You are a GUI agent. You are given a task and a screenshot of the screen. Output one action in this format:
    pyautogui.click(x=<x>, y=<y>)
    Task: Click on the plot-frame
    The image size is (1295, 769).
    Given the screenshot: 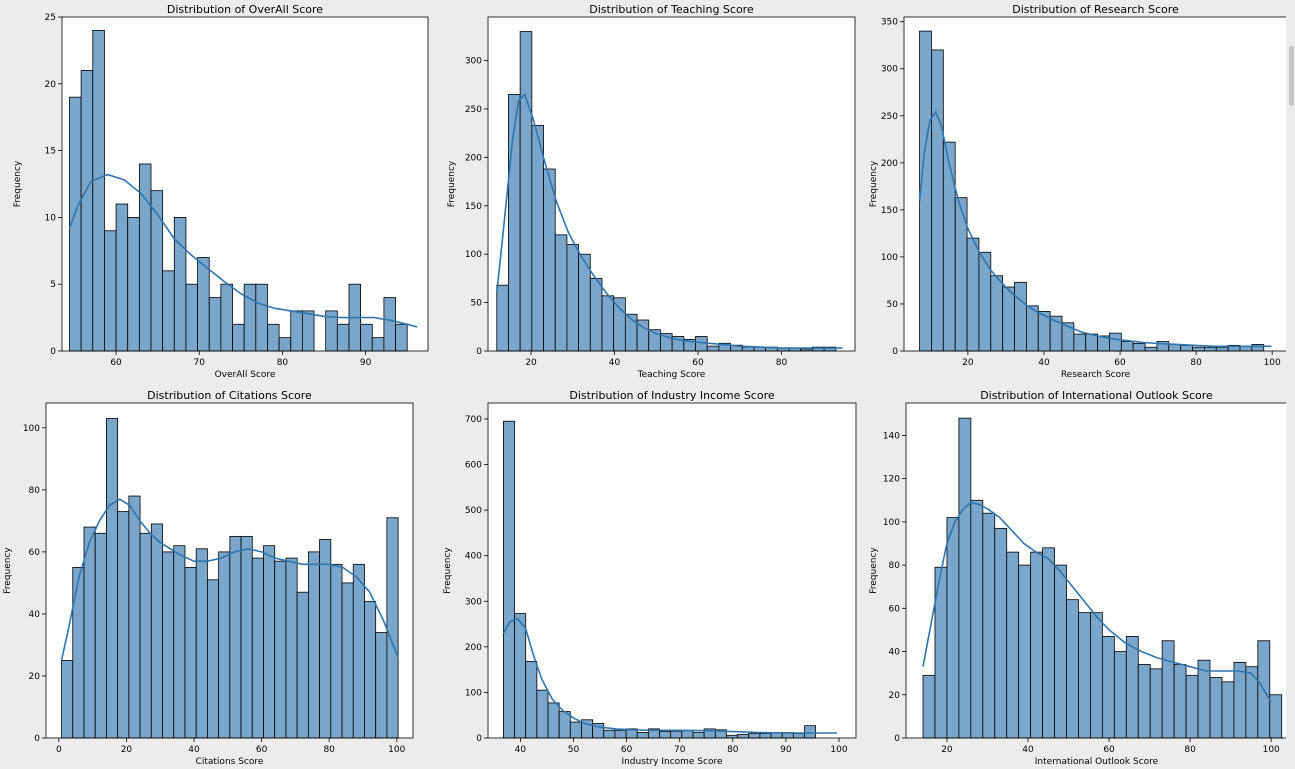 What is the action you would take?
    pyautogui.click(x=229, y=570)
    